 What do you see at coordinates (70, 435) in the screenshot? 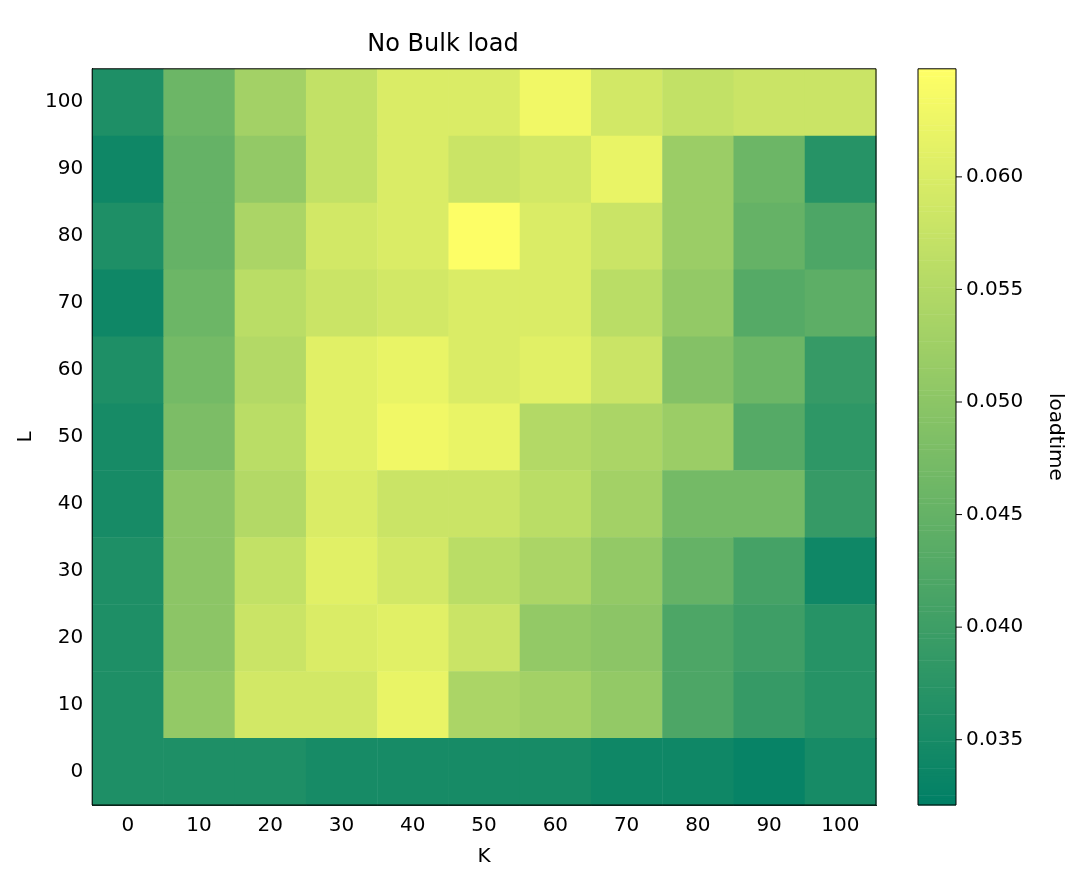
I see `y-tick-label: 50` at bounding box center [70, 435].